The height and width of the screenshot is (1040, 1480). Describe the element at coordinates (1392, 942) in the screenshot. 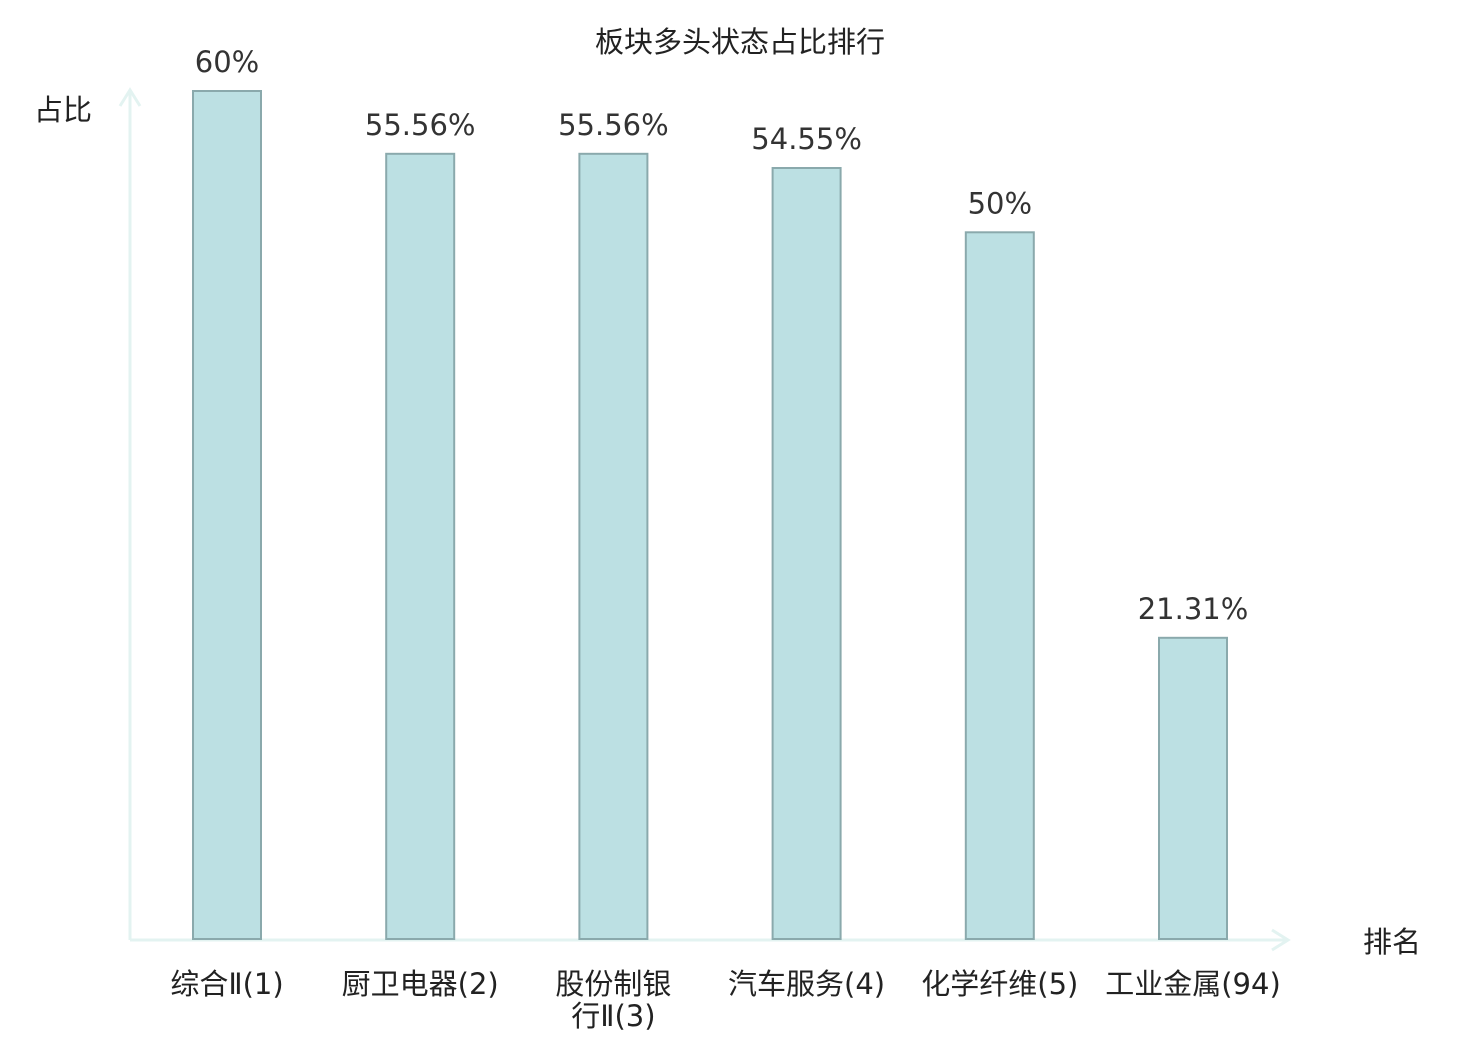

I see `x-axis-label: 排名` at that location.